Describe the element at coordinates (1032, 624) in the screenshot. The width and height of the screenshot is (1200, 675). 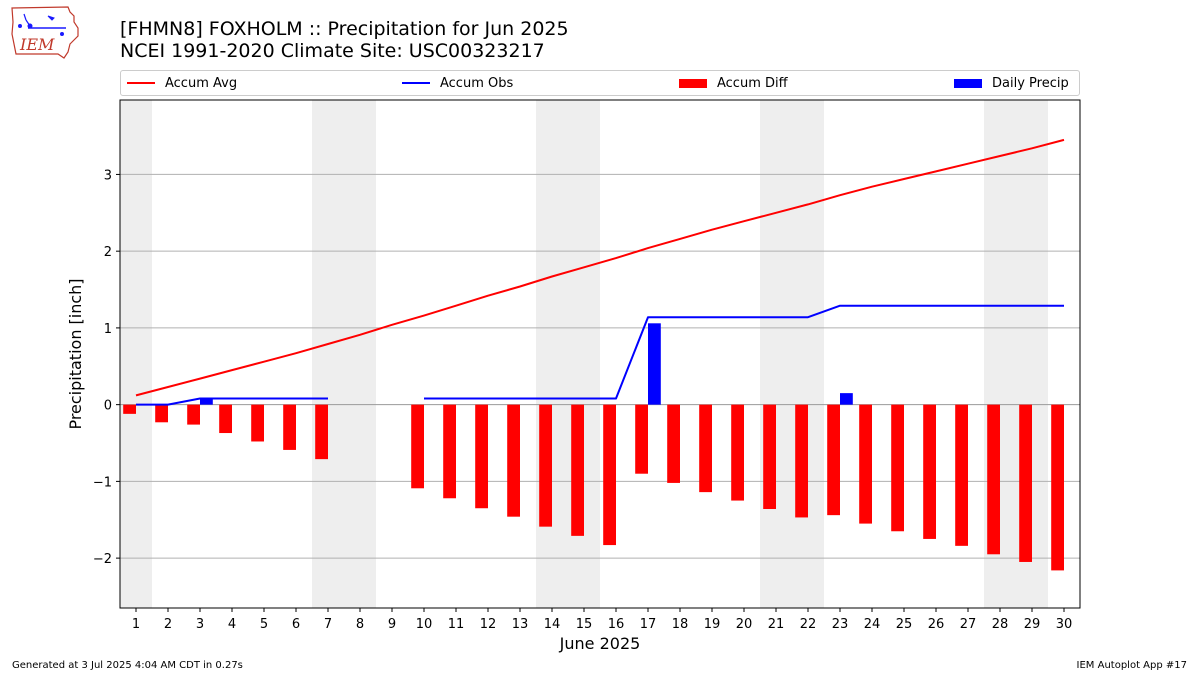
I see `x-tick-label: 29` at that location.